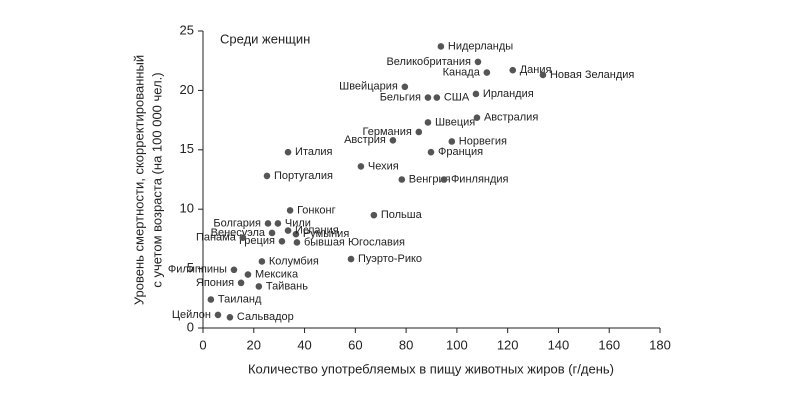 This screenshot has height=400, width=800. Describe the element at coordinates (216, 238) in the screenshot. I see `point-label: Панама` at that location.